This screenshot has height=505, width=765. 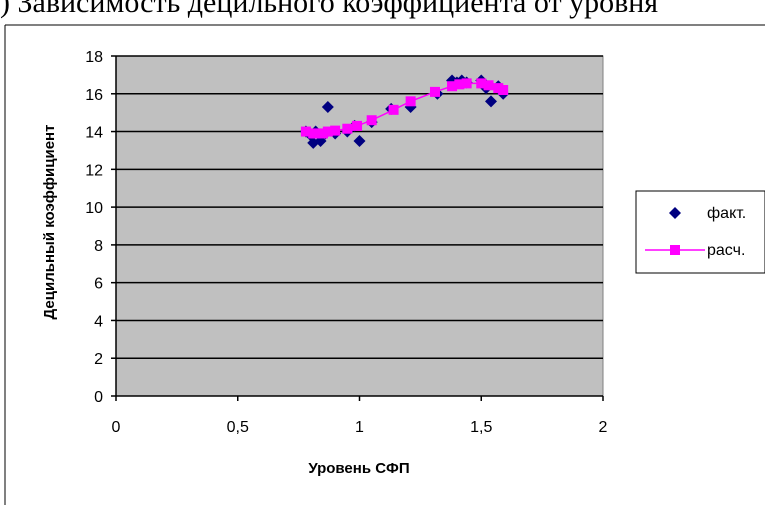 What do you see at coordinates (94, 170) in the screenshot?
I see `y-tick-label: 12` at bounding box center [94, 170].